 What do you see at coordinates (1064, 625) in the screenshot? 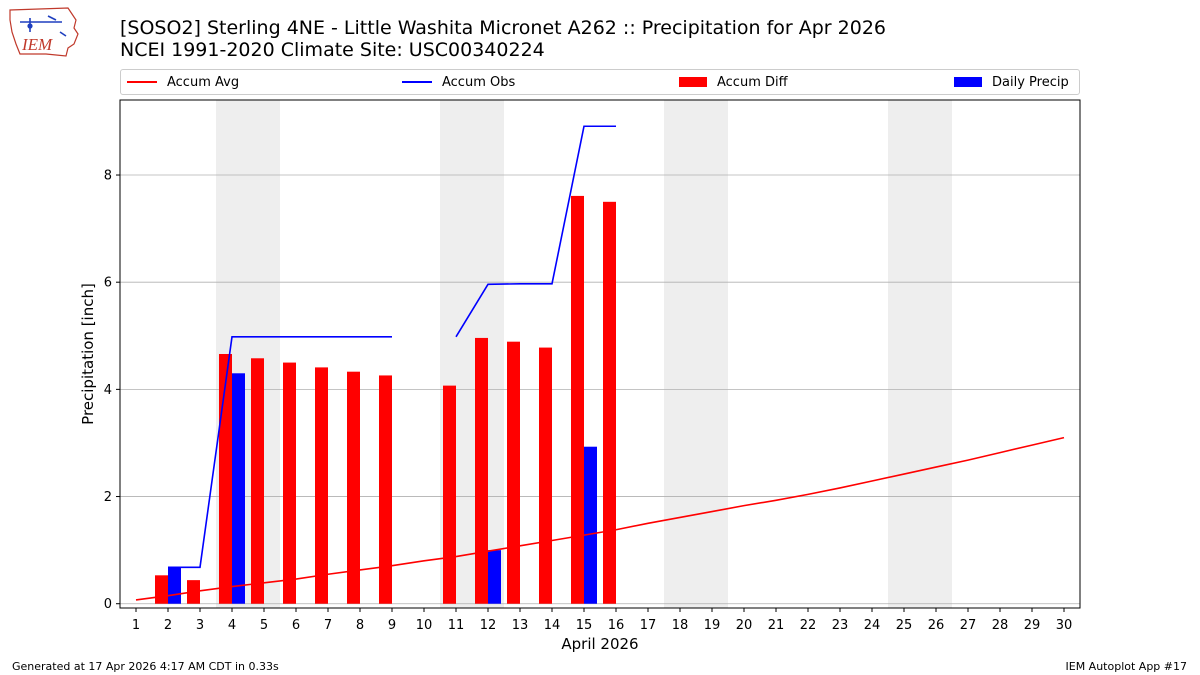
I see `x-tick-label-30: 30` at bounding box center [1064, 625].